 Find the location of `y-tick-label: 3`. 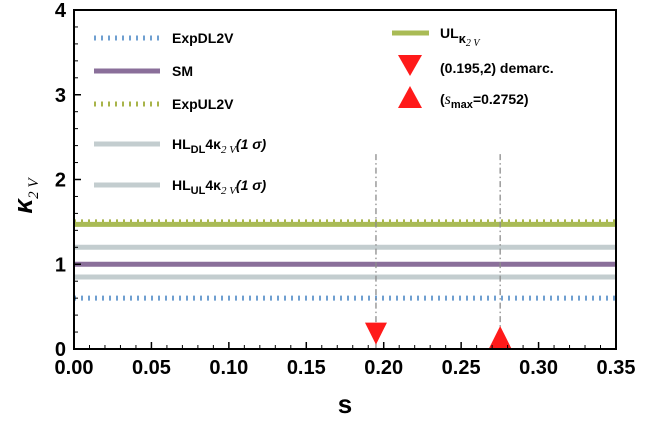

y-tick-label: 3 is located at coordinates (60, 96).